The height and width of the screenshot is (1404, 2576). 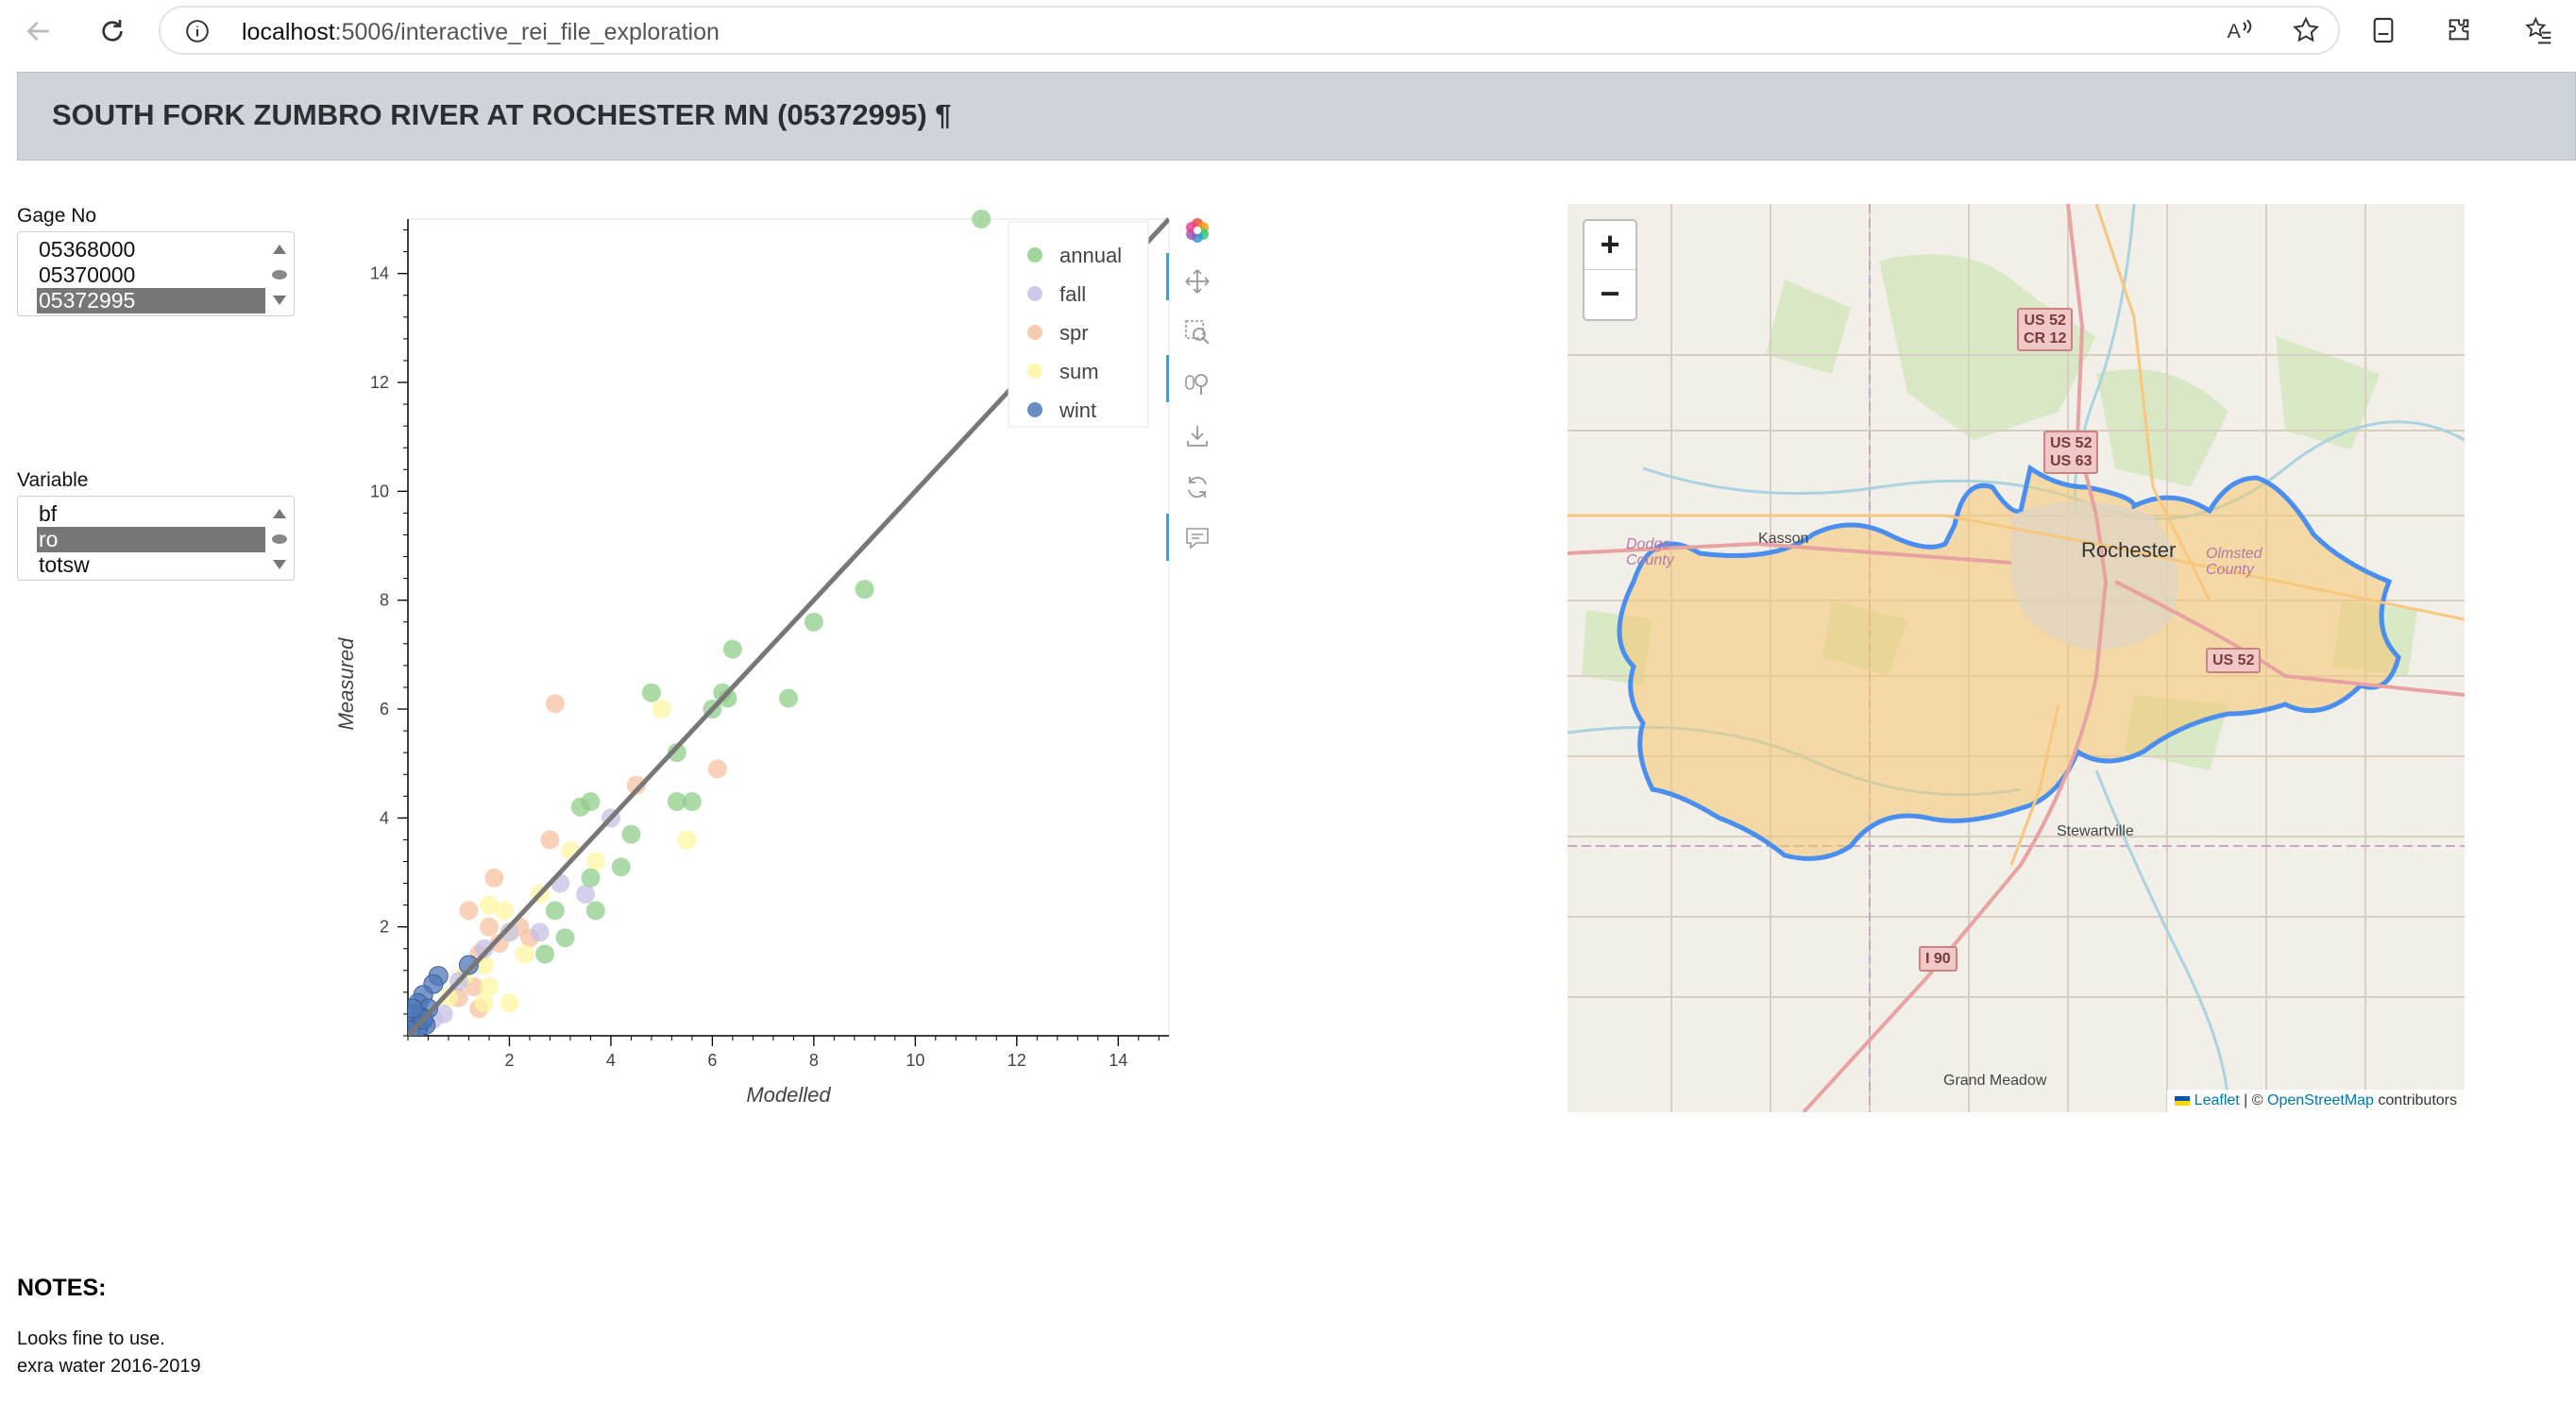 What do you see at coordinates (2045, 329) in the screenshot?
I see `route-shield: US 52 CR 12` at bounding box center [2045, 329].